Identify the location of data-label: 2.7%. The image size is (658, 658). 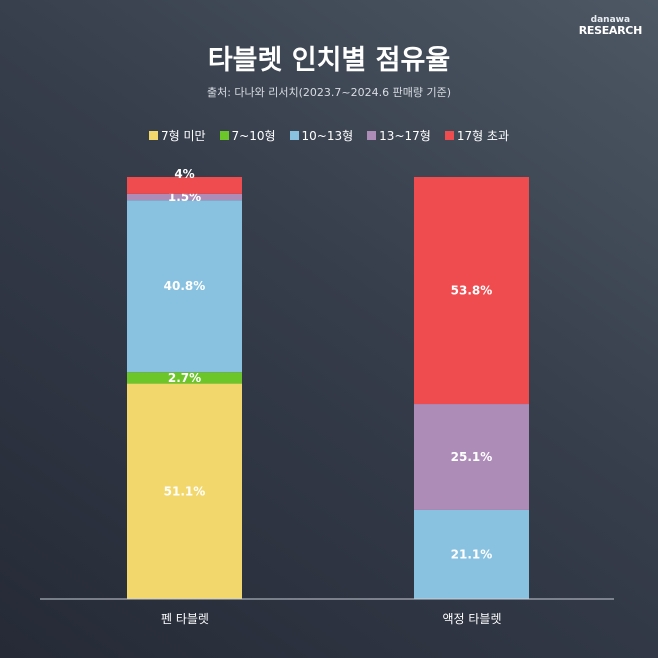
(184, 378).